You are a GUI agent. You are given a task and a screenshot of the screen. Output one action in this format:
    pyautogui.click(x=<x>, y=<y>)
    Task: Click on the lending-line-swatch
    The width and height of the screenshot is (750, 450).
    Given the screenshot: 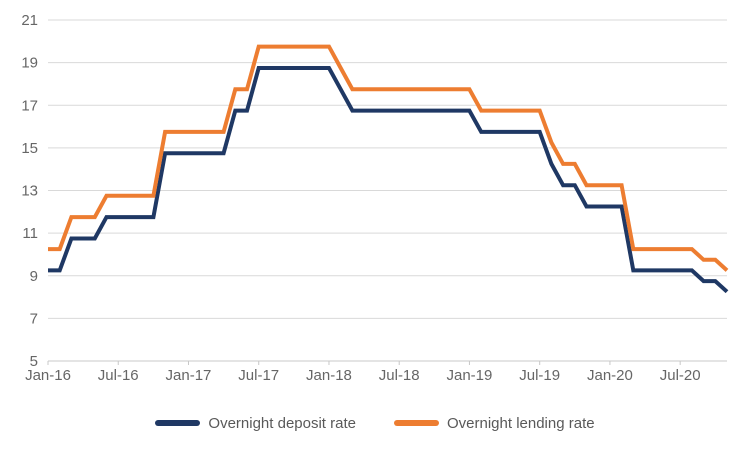 What is the action you would take?
    pyautogui.click(x=416, y=423)
    